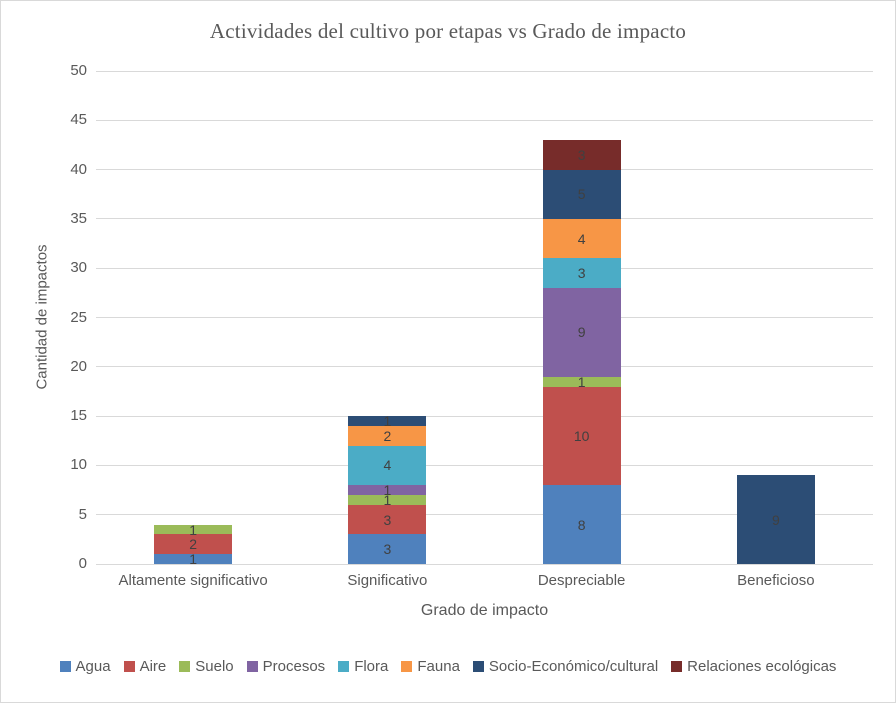 Image resolution: width=896 pixels, height=703 pixels. Describe the element at coordinates (78, 169) in the screenshot. I see `y-tick-label: 40` at that location.